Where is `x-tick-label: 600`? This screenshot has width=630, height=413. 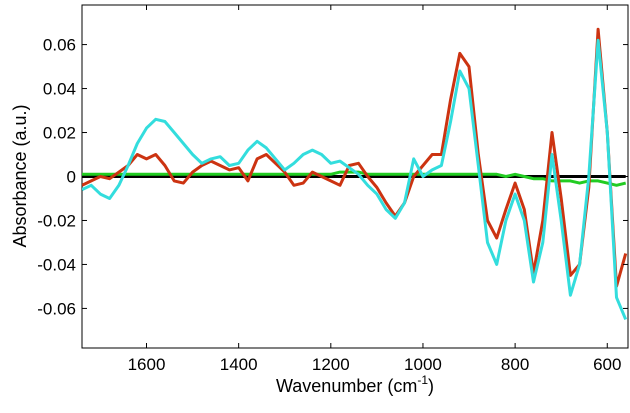
x-tick-label: 600 is located at coordinates (607, 364).